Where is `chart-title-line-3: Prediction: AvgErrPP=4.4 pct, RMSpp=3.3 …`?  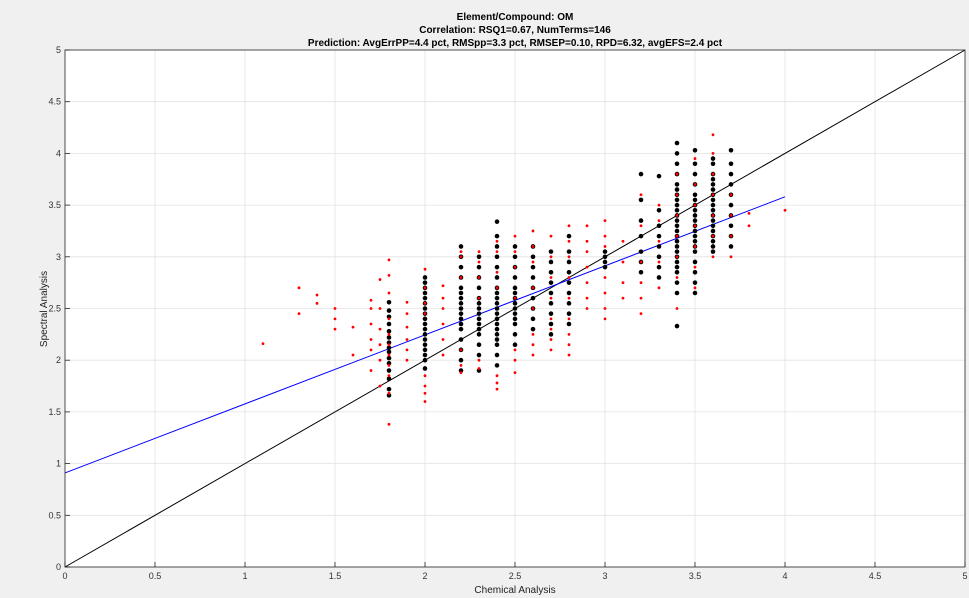 chart-title-line-3: Prediction: AvgErrPP=4.4 pct, RMSpp=3.3 … is located at coordinates (515, 43).